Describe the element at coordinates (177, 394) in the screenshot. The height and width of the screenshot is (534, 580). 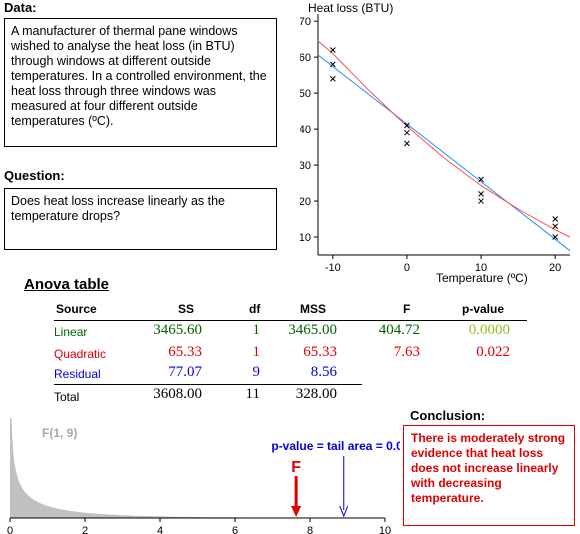
I see `row-total-ss: 3608.00` at that location.